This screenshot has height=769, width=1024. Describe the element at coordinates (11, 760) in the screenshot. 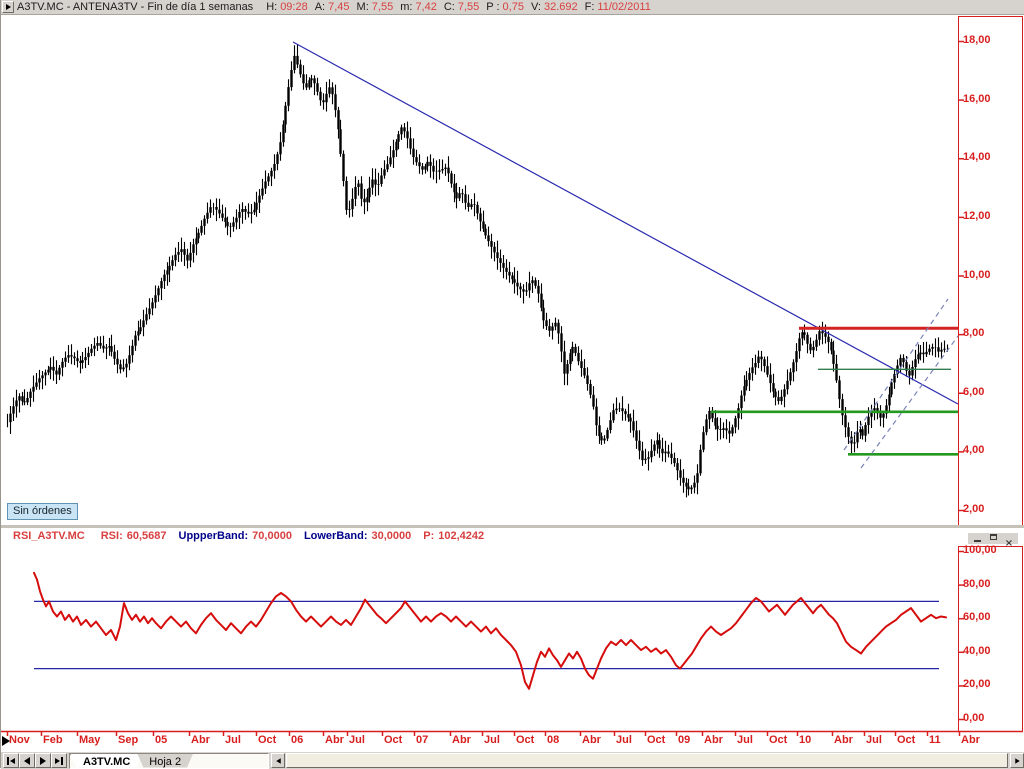

I see `sheet-nav-first-button` at that location.